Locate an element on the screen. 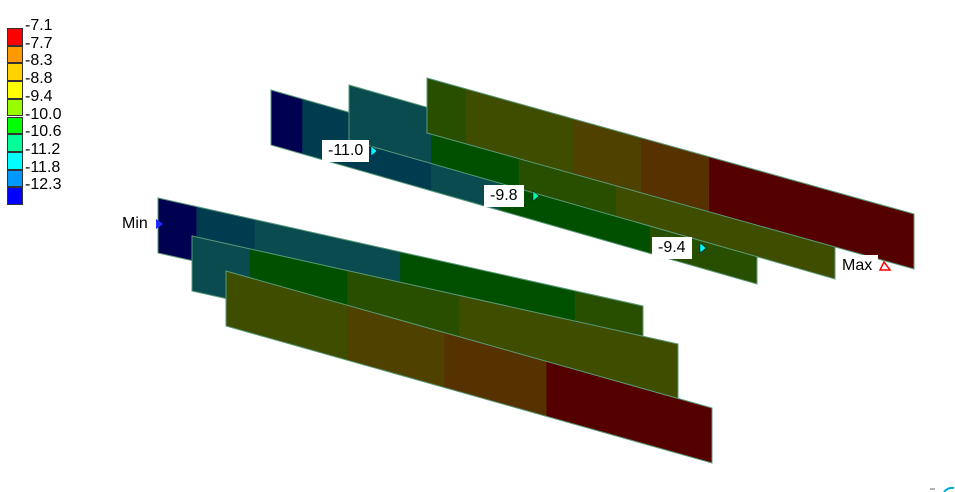 The width and height of the screenshot is (955, 492). min-label: Min is located at coordinates (135, 223).